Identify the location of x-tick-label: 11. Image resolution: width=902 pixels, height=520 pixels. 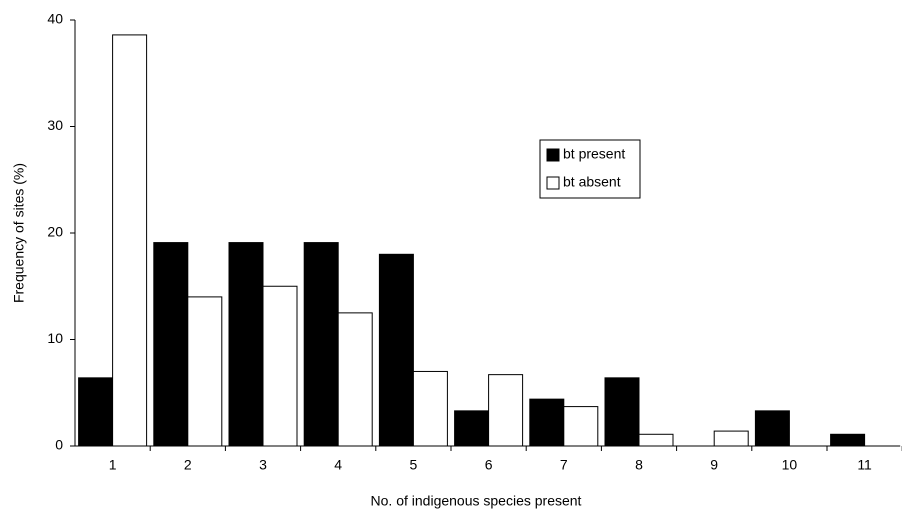
(864, 465).